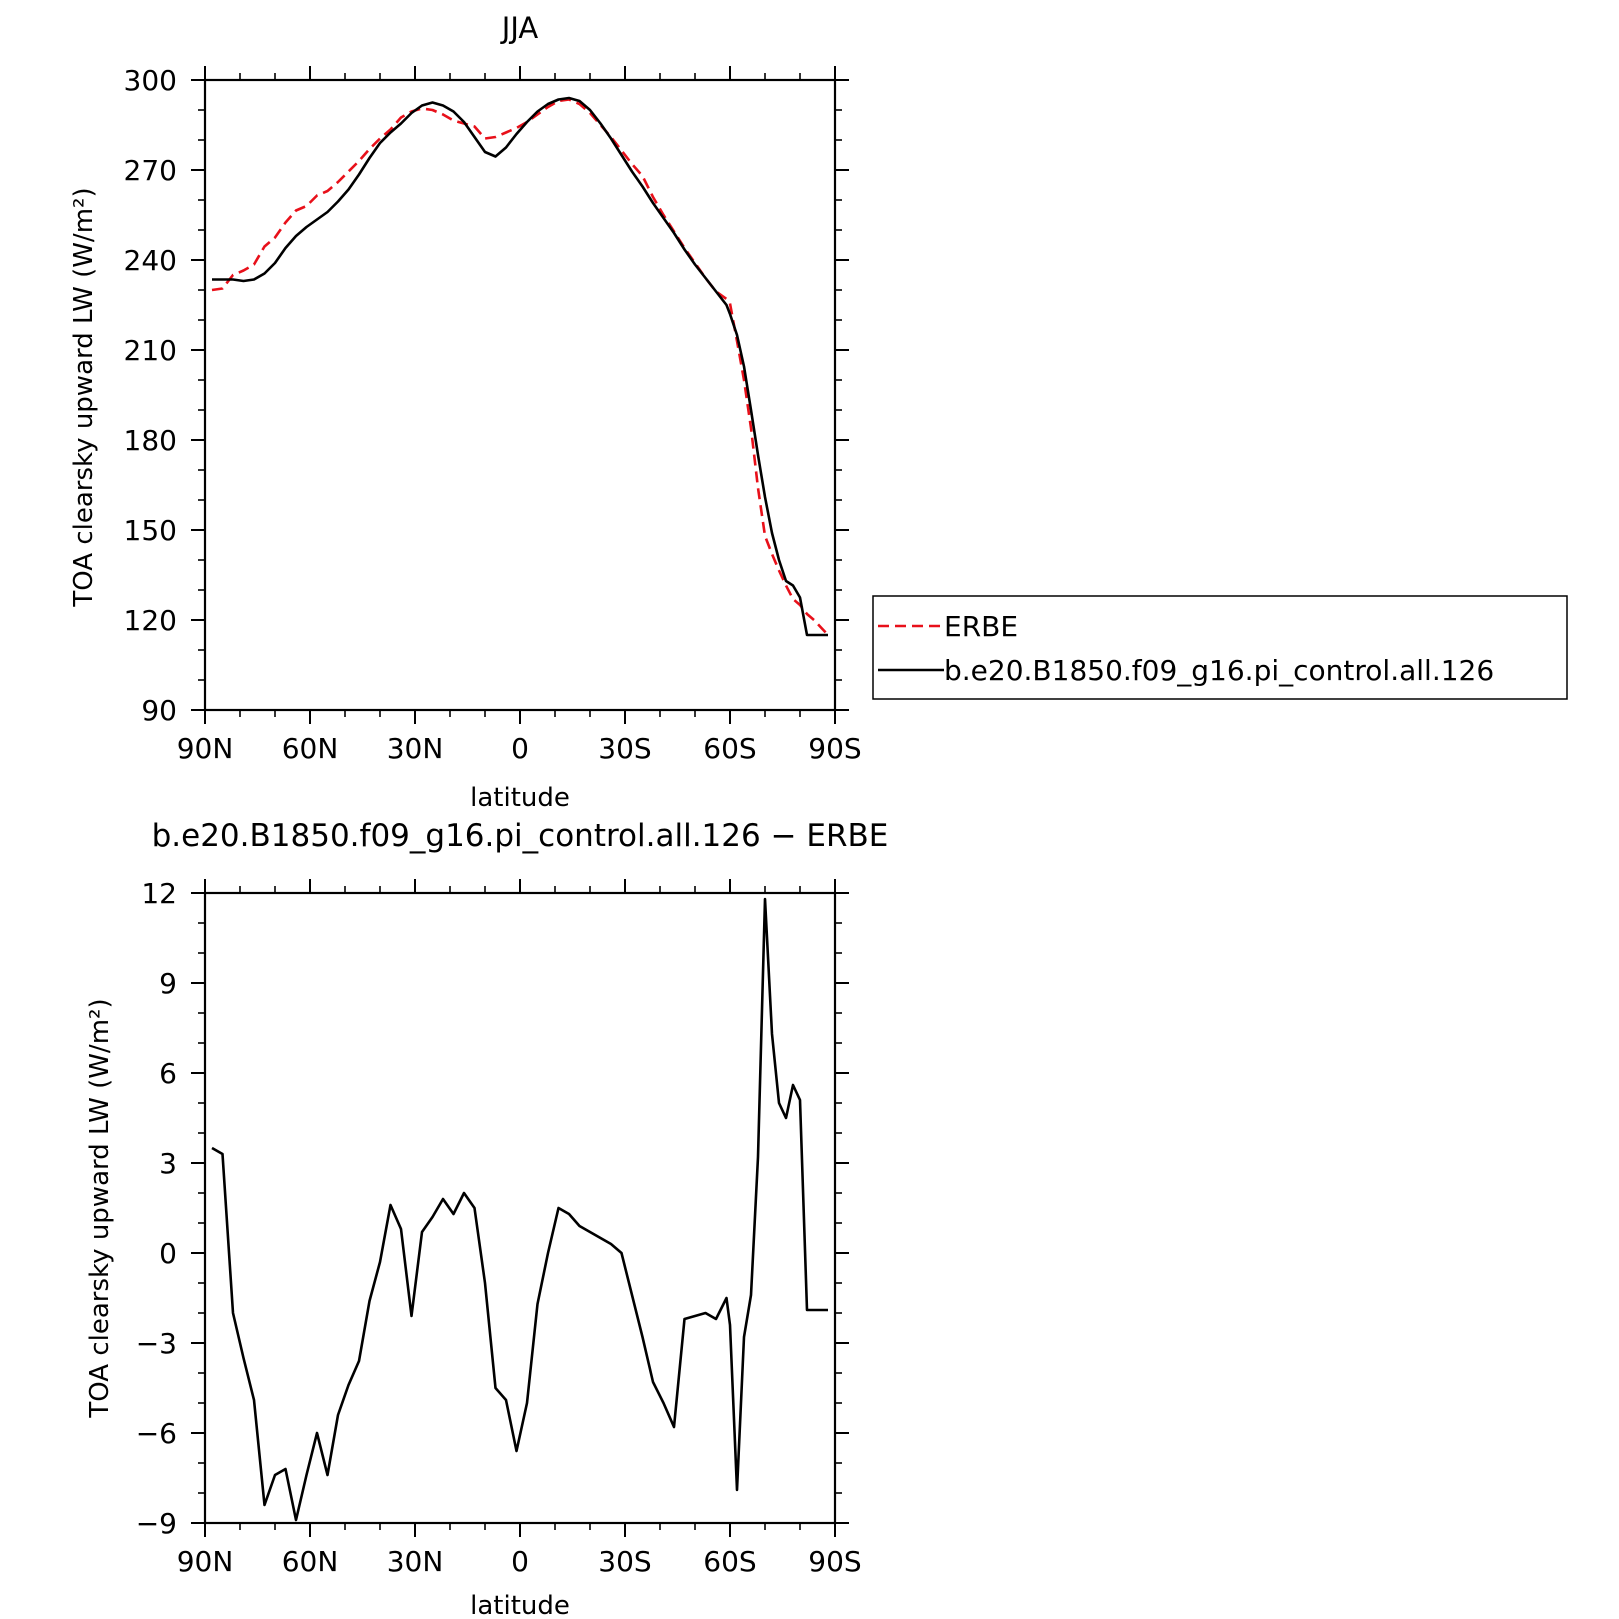 Image resolution: width=1619 pixels, height=1619 pixels. Describe the element at coordinates (168, 1163) in the screenshot. I see `y-tick-label: 3` at that location.